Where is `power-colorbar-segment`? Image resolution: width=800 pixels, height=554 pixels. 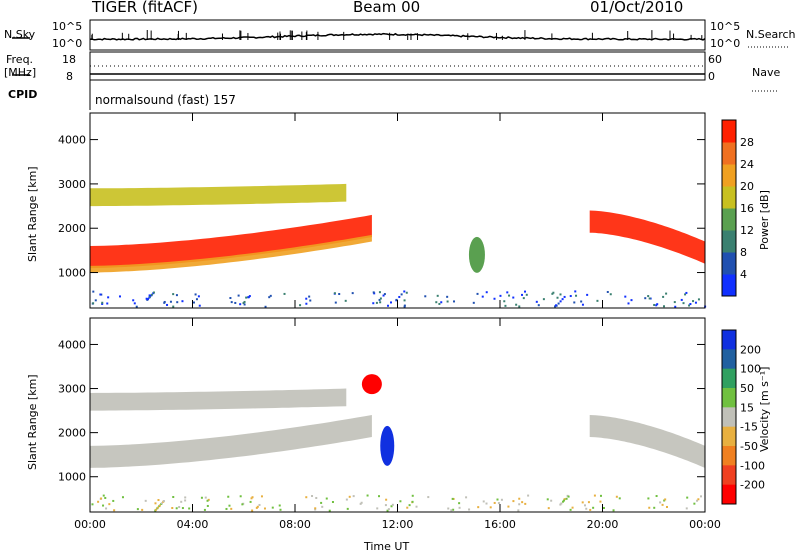 power-colorbar-segment is located at coordinates (729, 175).